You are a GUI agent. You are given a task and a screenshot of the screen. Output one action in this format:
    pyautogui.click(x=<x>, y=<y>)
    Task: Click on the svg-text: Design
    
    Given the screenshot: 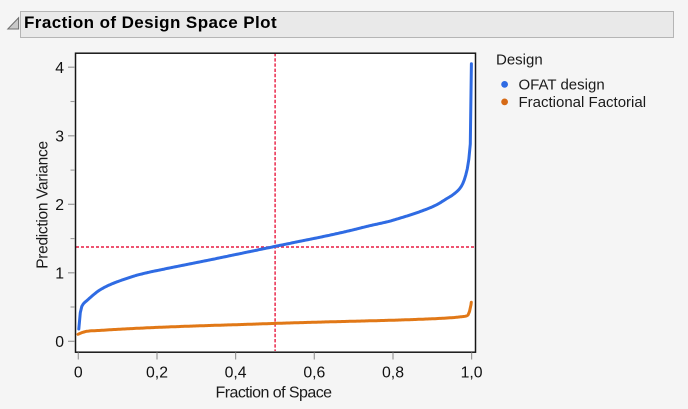 What is the action you would take?
    pyautogui.click(x=519, y=60)
    